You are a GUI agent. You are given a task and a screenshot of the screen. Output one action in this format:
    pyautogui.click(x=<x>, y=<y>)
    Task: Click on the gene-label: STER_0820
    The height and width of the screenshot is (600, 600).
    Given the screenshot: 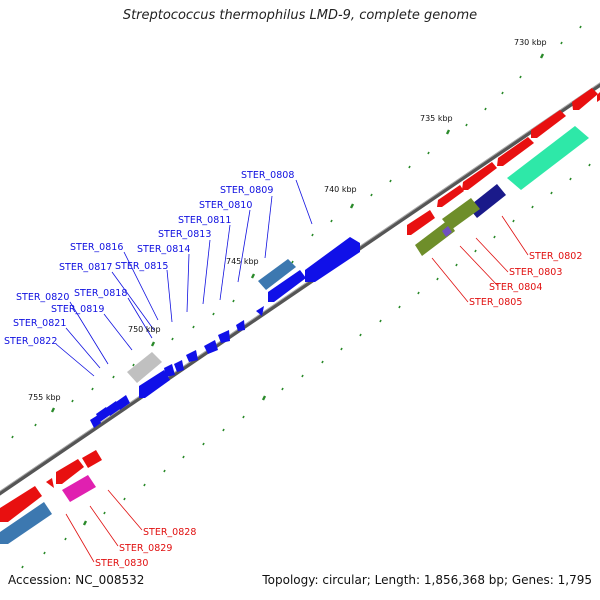 What is the action you would take?
    pyautogui.click(x=42, y=297)
    